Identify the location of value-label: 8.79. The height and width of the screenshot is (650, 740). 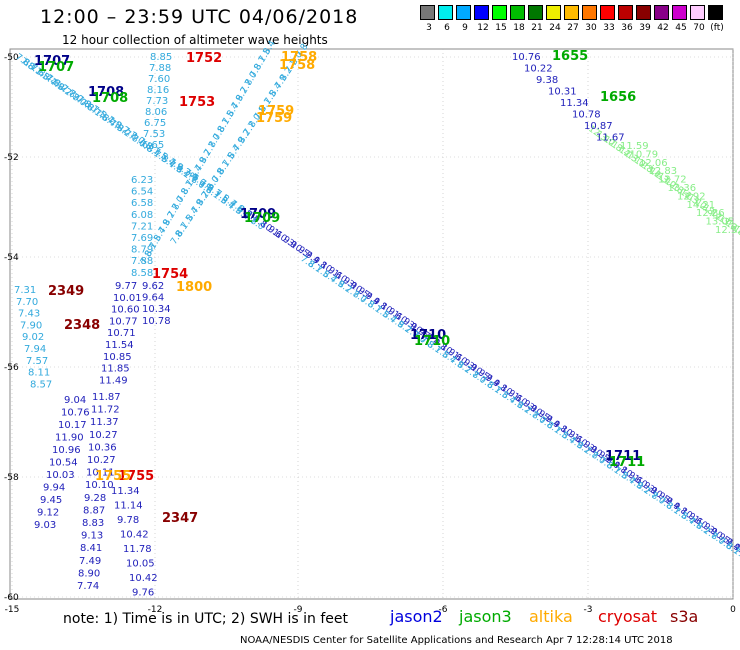
(142, 250).